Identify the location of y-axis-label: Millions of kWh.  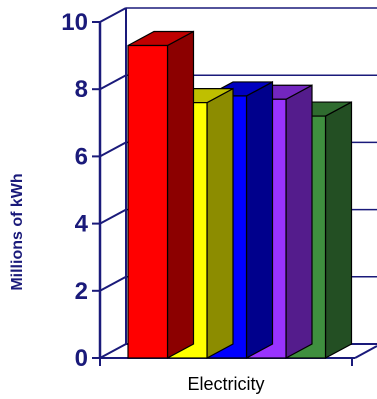
(17, 231).